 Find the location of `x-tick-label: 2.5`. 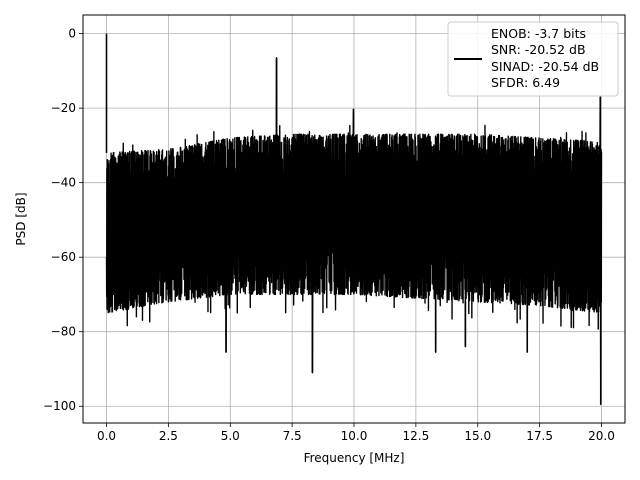

x-tick-label: 2.5 is located at coordinates (168, 436).